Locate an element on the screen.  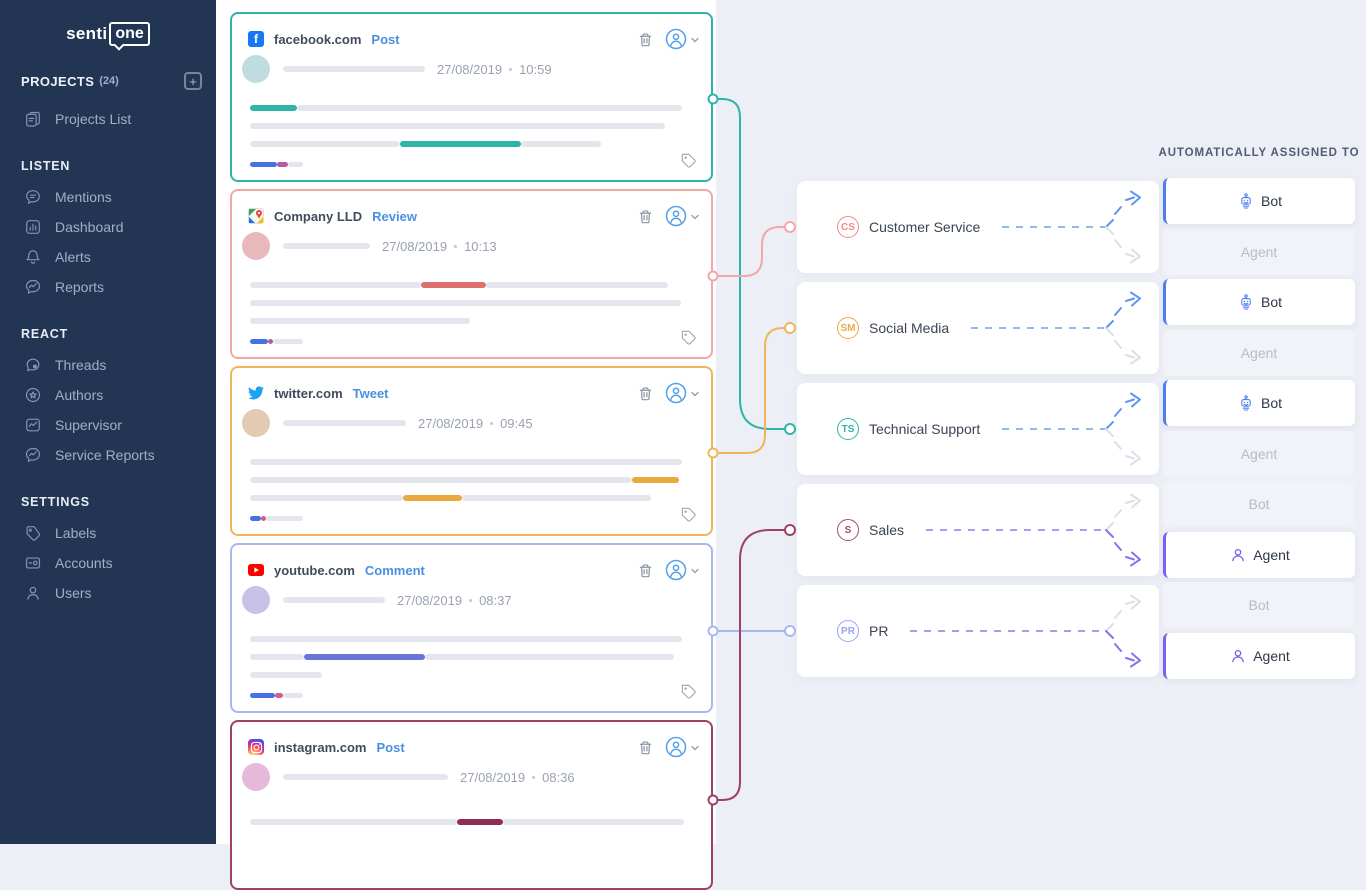
sidebar-item-label: Accounts is located at coordinates (84, 563).